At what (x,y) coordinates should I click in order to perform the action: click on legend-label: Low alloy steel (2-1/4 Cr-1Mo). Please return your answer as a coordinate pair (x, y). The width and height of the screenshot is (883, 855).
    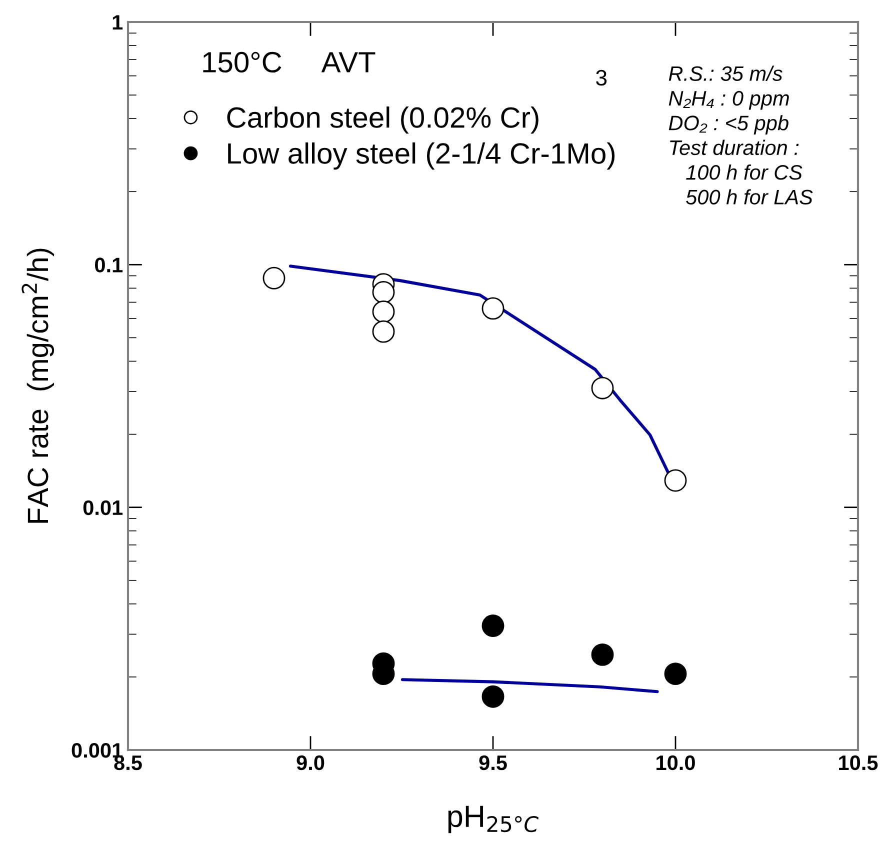
    Looking at the image, I should click on (421, 156).